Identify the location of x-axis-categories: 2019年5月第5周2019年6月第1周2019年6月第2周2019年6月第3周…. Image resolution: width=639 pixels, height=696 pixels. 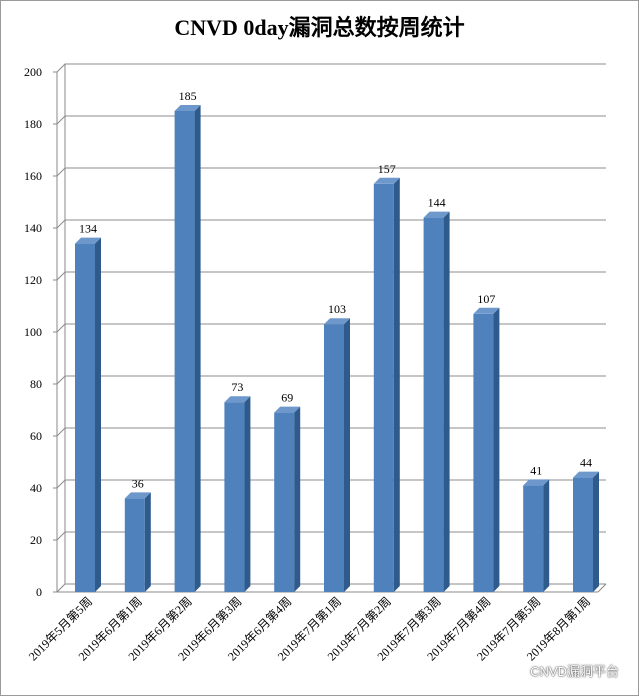
(309, 628).